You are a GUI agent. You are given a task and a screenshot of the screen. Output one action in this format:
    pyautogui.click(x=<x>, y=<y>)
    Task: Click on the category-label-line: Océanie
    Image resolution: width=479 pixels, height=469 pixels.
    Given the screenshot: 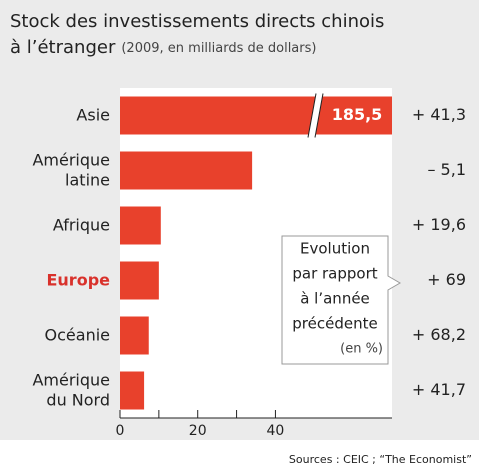 What is the action you would take?
    pyautogui.click(x=77, y=334)
    